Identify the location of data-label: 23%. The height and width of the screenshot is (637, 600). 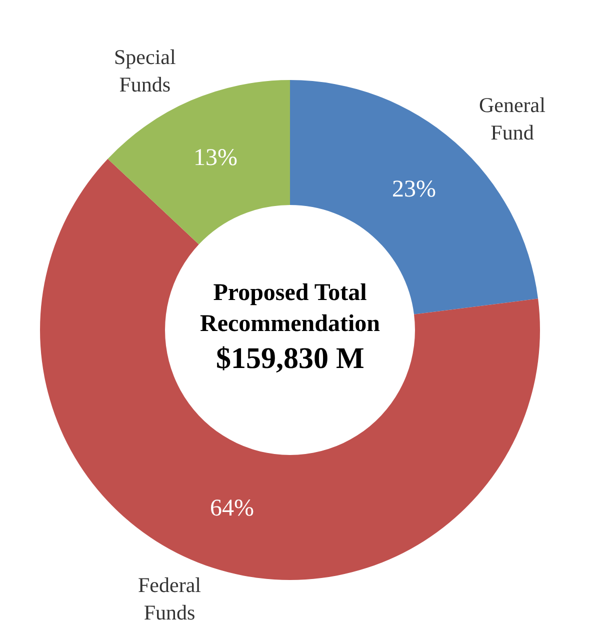
(414, 189).